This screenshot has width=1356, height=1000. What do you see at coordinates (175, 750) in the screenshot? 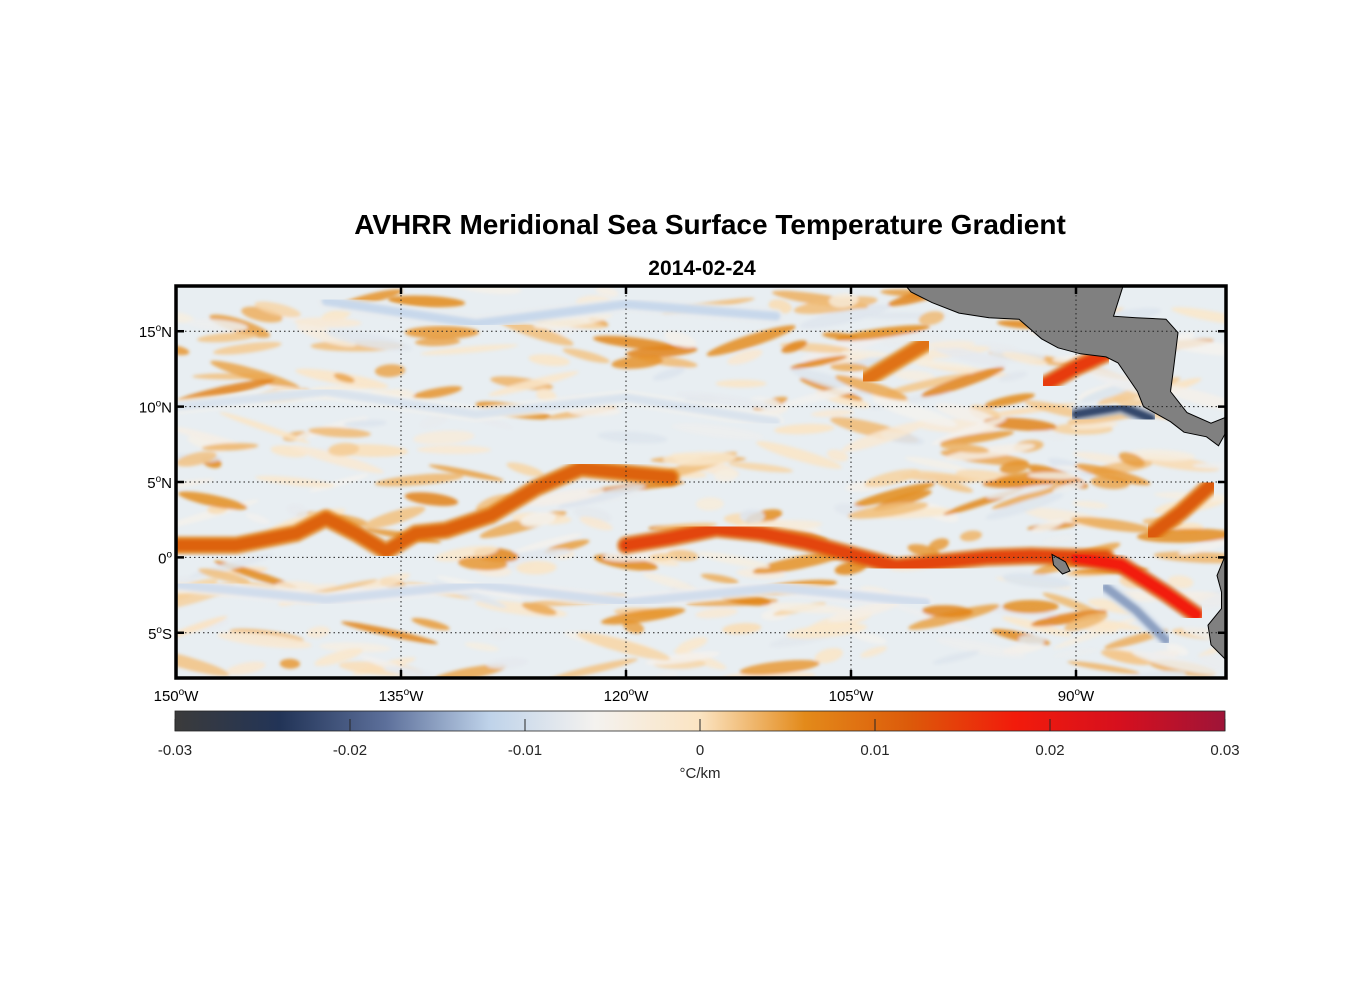
I see `colorbar-tick-label: -0.03` at bounding box center [175, 750].